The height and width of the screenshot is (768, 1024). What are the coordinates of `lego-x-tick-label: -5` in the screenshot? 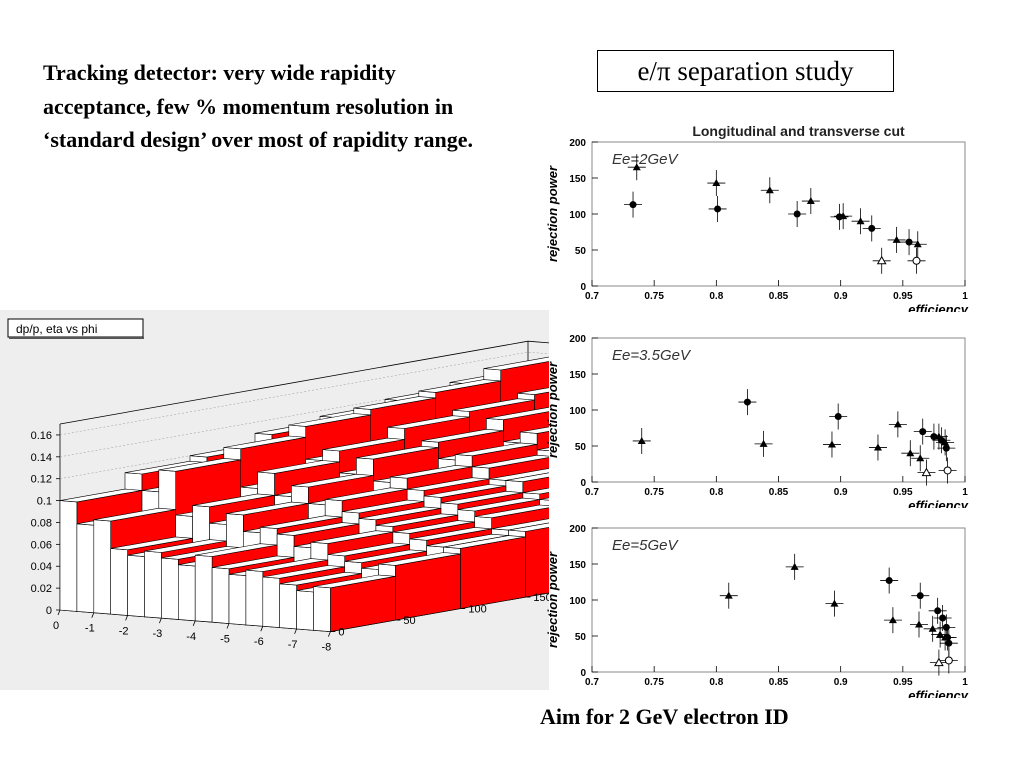 It's located at (225, 640).